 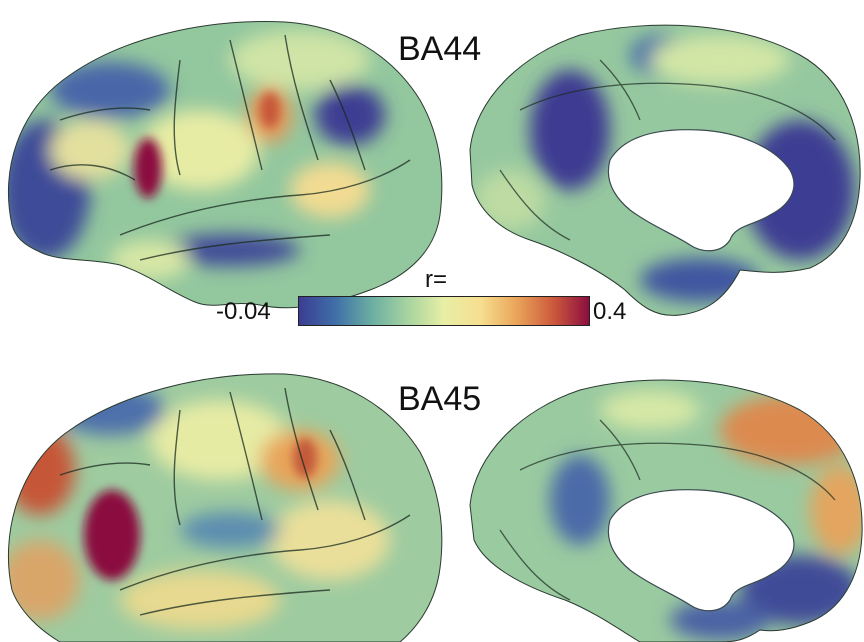 What do you see at coordinates (243, 311) in the screenshot?
I see `colorbar-min-label: -0.04` at bounding box center [243, 311].